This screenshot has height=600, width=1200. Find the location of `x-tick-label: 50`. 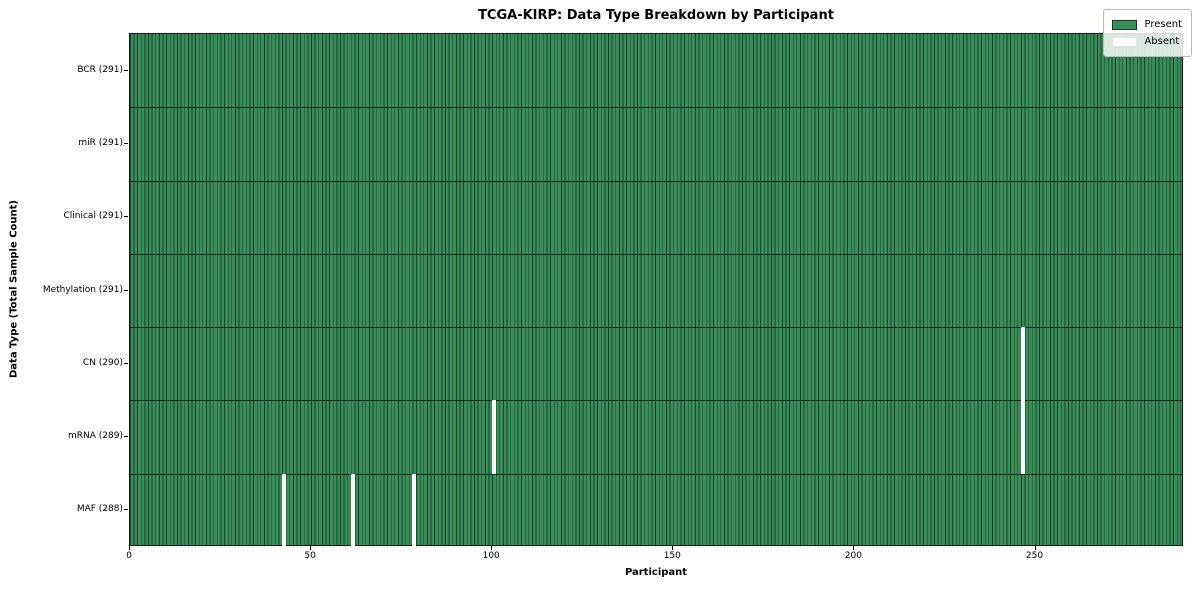

x-tick-label: 50 is located at coordinates (310, 556).